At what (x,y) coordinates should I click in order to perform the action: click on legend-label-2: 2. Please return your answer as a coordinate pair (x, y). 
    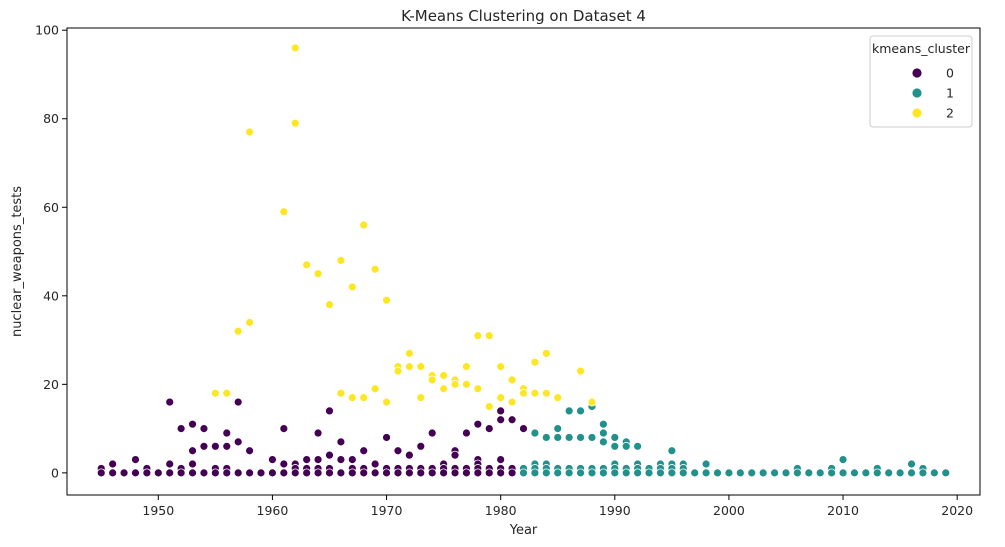
    Looking at the image, I should click on (950, 113).